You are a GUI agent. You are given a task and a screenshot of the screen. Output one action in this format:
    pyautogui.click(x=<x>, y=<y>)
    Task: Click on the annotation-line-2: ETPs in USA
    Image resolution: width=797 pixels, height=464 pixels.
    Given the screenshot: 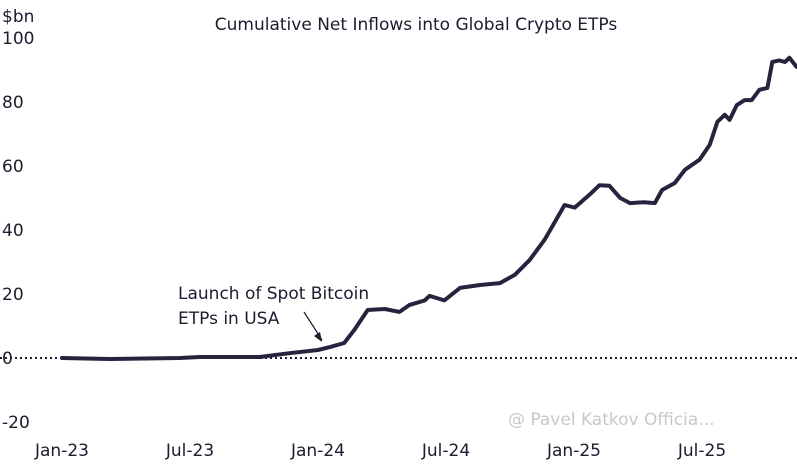 What is the action you would take?
    pyautogui.click(x=229, y=319)
    